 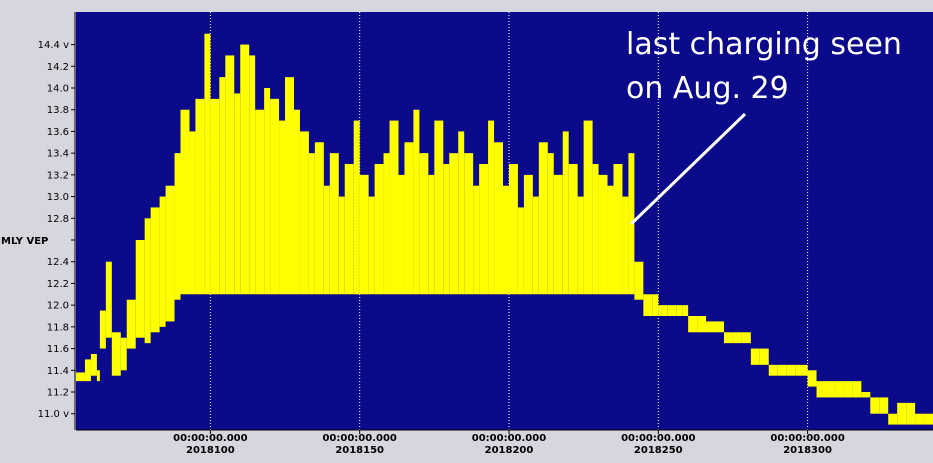 What do you see at coordinates (58, 349) in the screenshot?
I see `y-tick-label: 11.6` at bounding box center [58, 349].